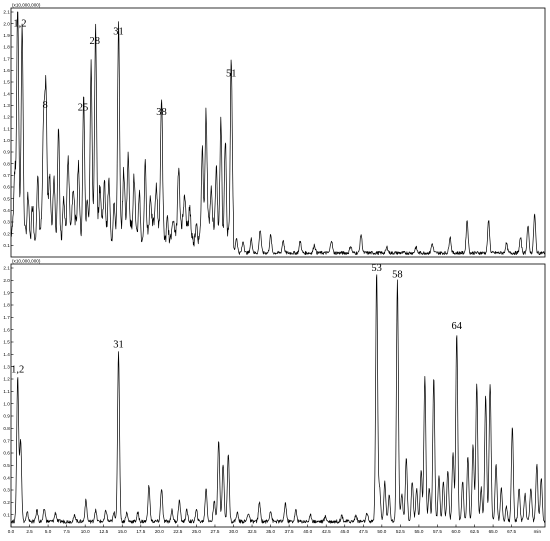  What do you see at coordinates (270, 531) in the screenshot?
I see `x-tick-label: 35.0` at bounding box center [270, 531].